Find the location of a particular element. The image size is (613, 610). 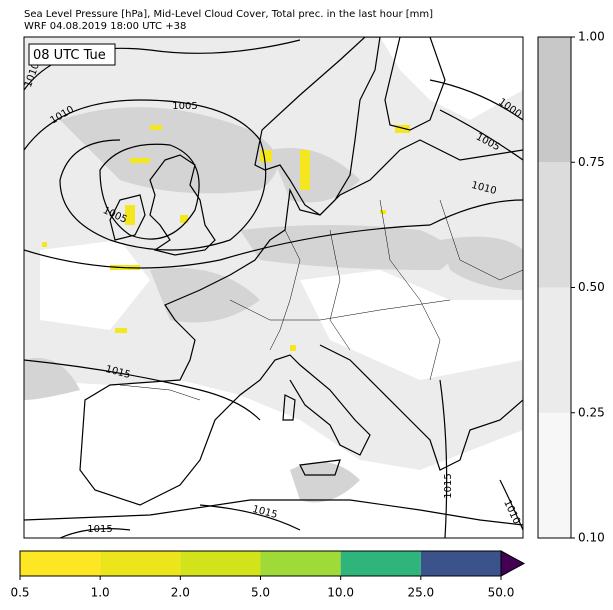

time-label: 08 UTC Tue is located at coordinates (69, 55).